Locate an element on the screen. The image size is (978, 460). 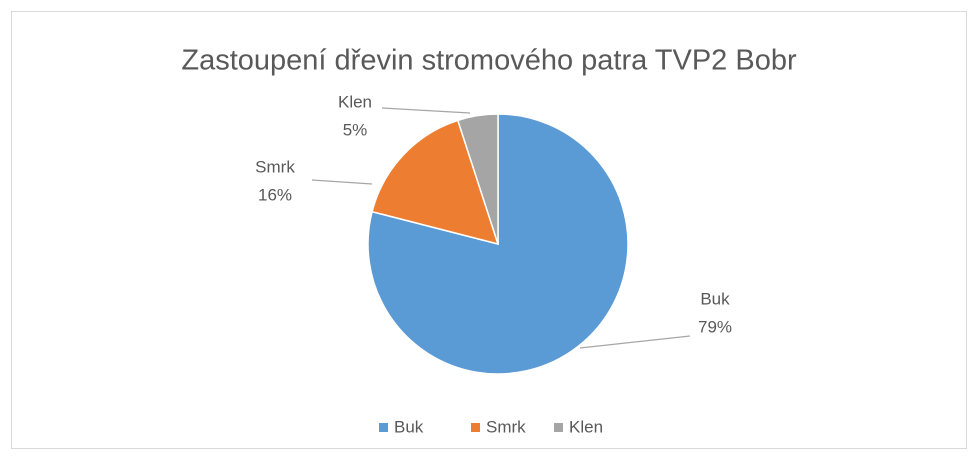
legend-label: Buk is located at coordinates (409, 426).